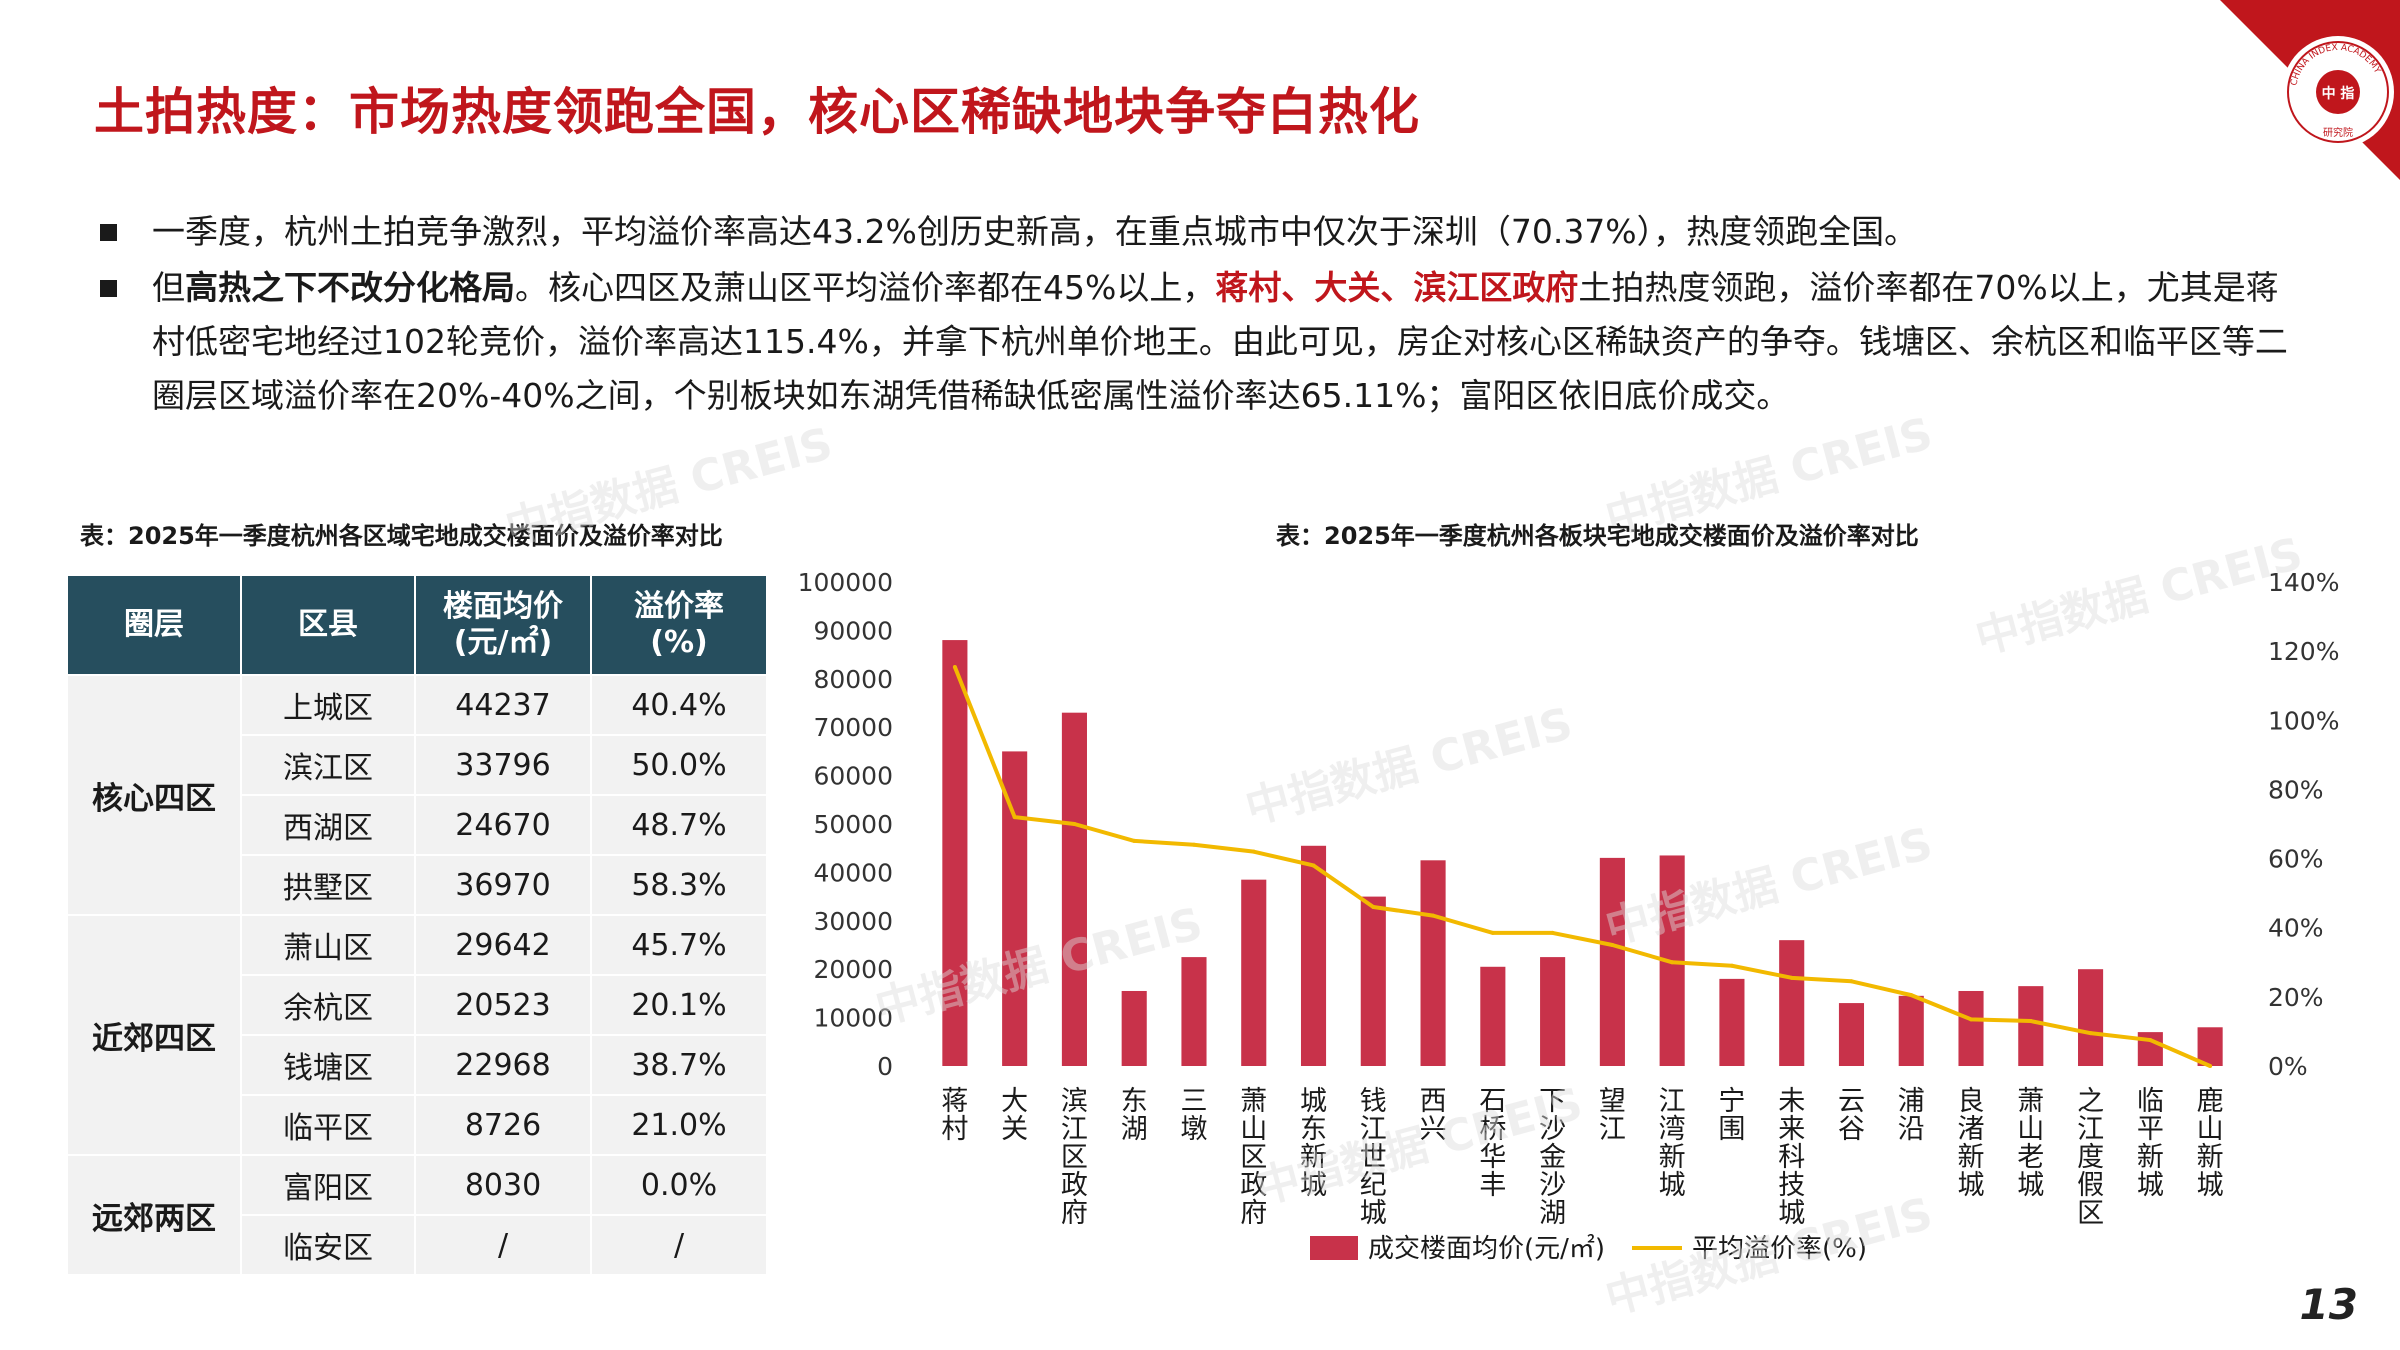  What do you see at coordinates (865, 287) in the screenshot?
I see `bullet-2-mid: 。核心四区及萧山区平均溢价率都在45%以上，` at bounding box center [865, 287].